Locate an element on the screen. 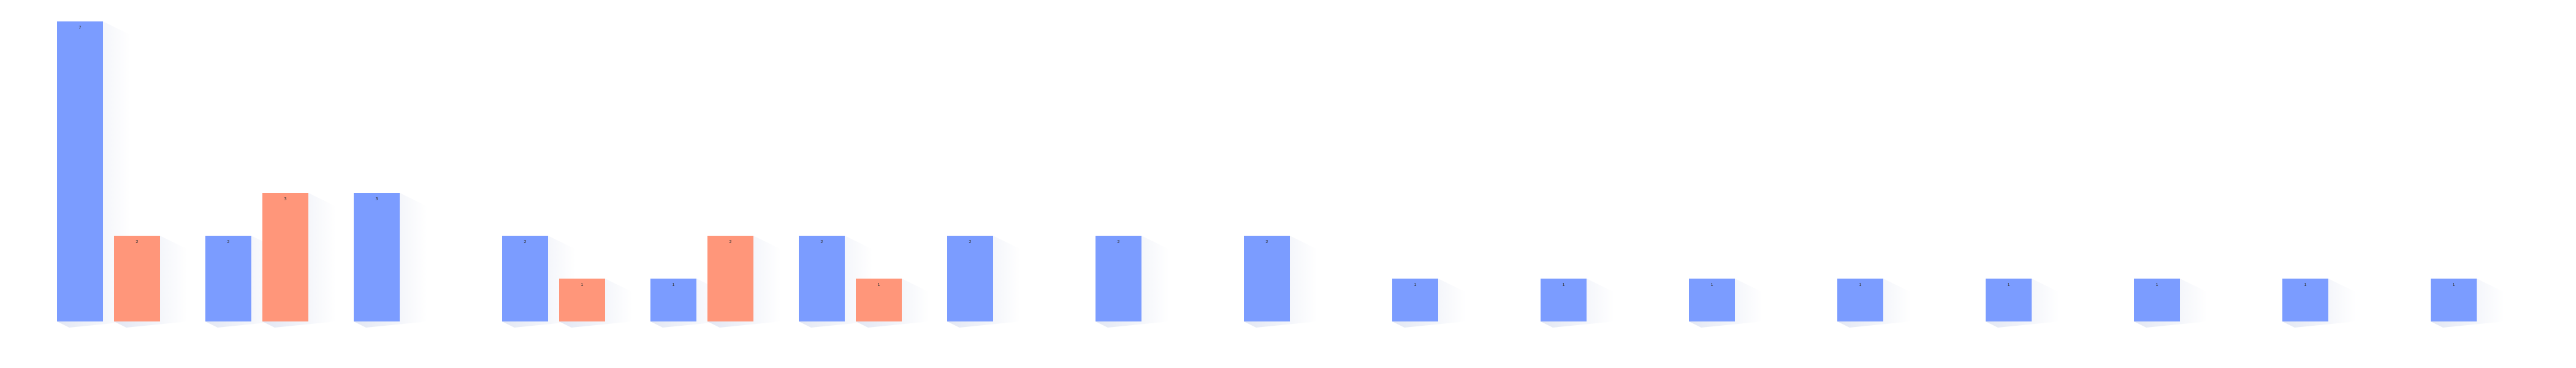  bar-group-a-14: 1 is located at coordinates (2171, 303).